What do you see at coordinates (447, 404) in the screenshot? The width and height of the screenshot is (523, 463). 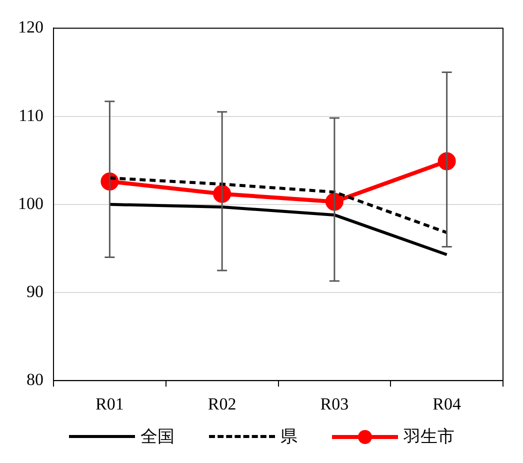 I see `x-tick-label: R04` at bounding box center [447, 404].